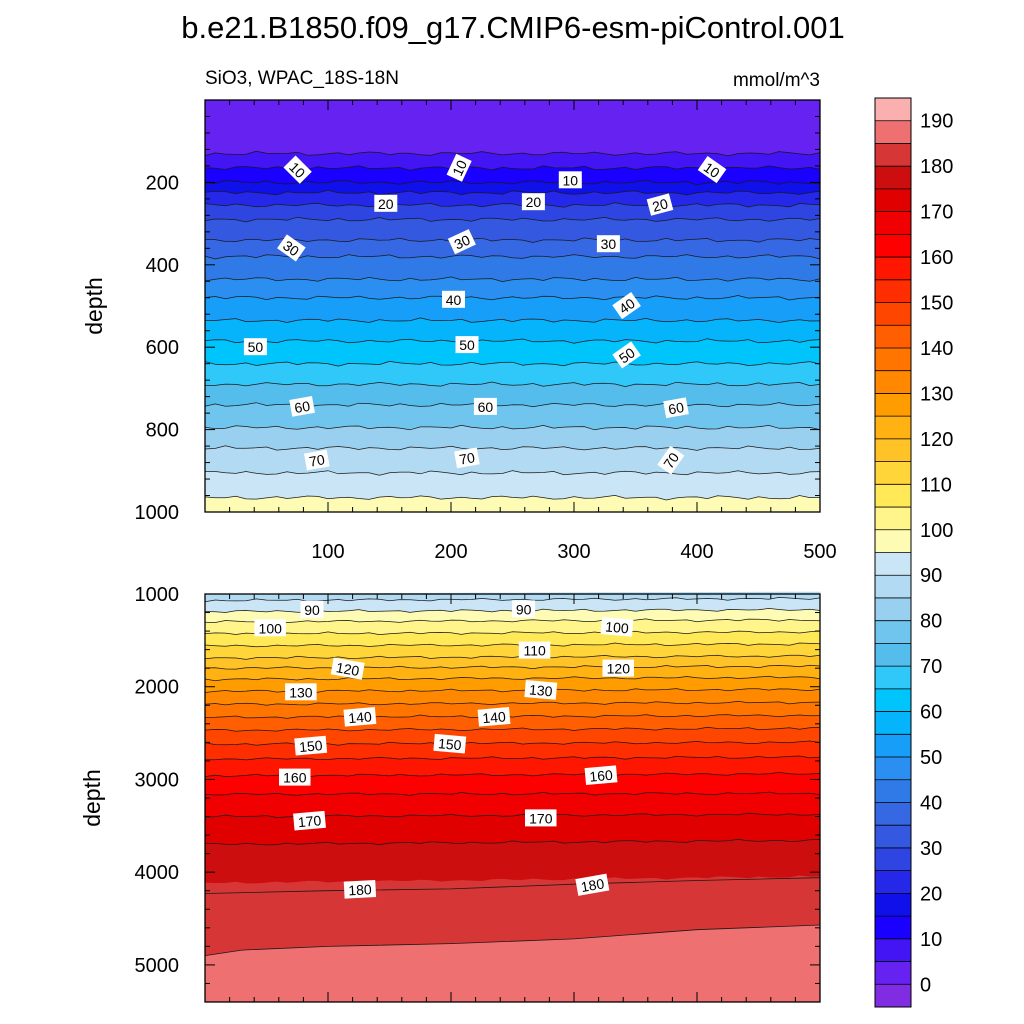  I want to click on contour-label: 30, so click(461, 242).